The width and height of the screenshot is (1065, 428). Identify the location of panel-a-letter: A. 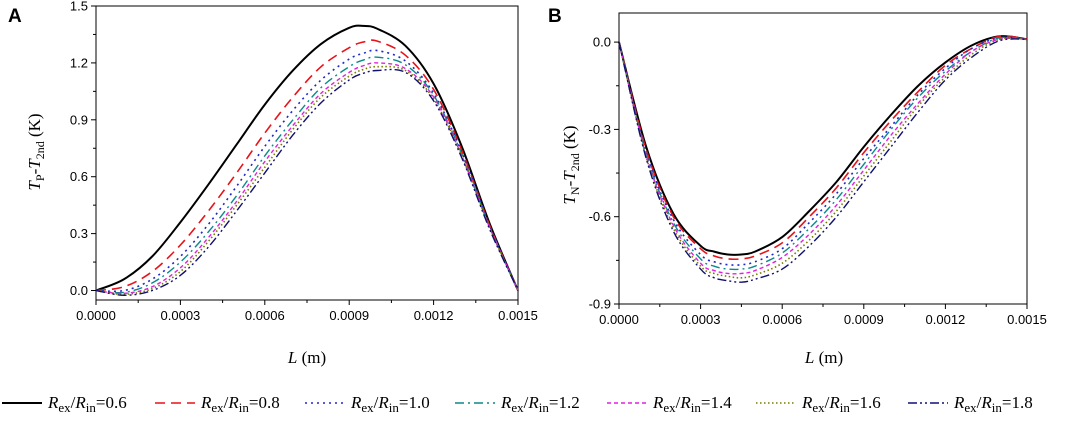
(15, 16).